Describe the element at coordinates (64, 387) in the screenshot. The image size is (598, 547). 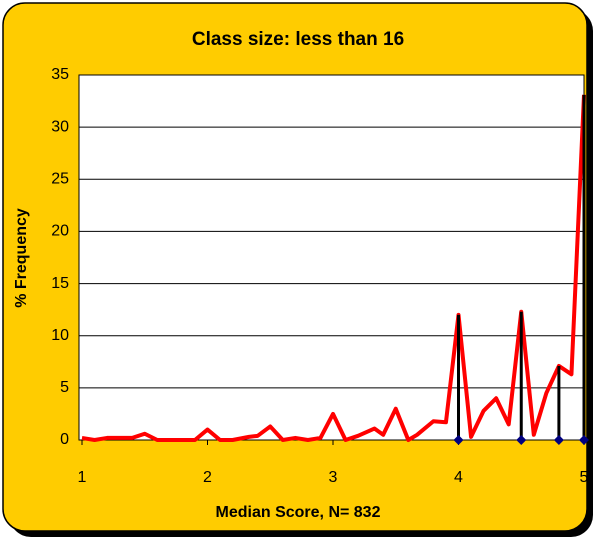
I see `y-tick-label: 5` at that location.